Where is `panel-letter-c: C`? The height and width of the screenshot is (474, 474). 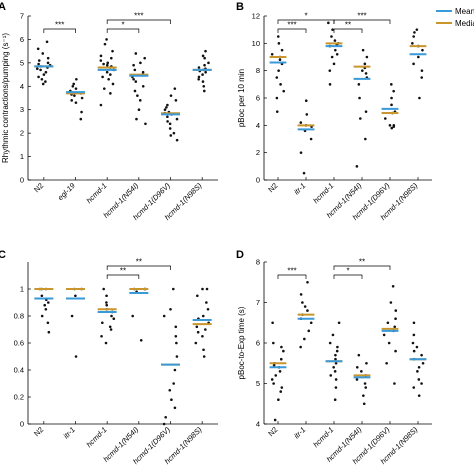
panel-letter-c: C is located at coordinates (3, 255).